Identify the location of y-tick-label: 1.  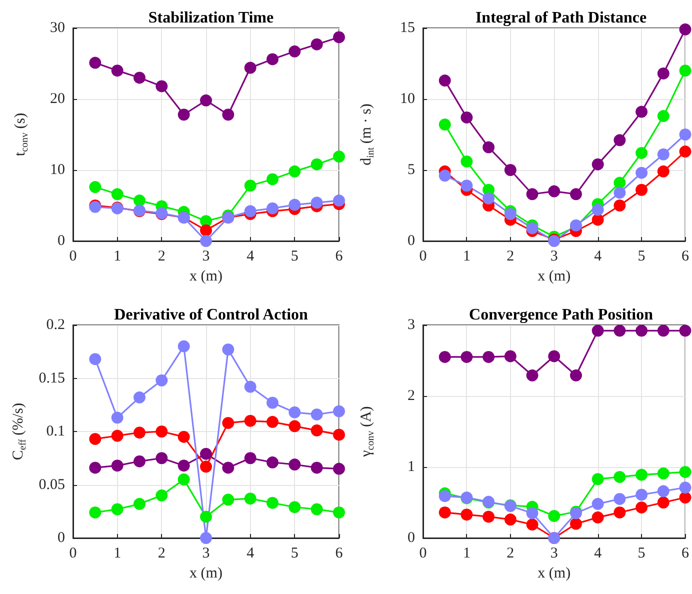
(411, 467).